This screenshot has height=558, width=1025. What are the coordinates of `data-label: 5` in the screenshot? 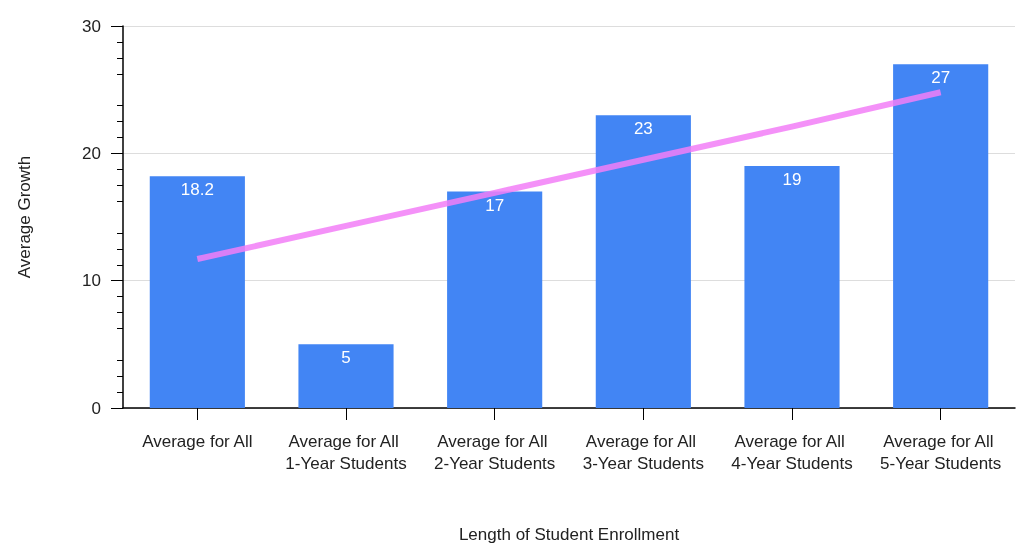 It's located at (346, 358).